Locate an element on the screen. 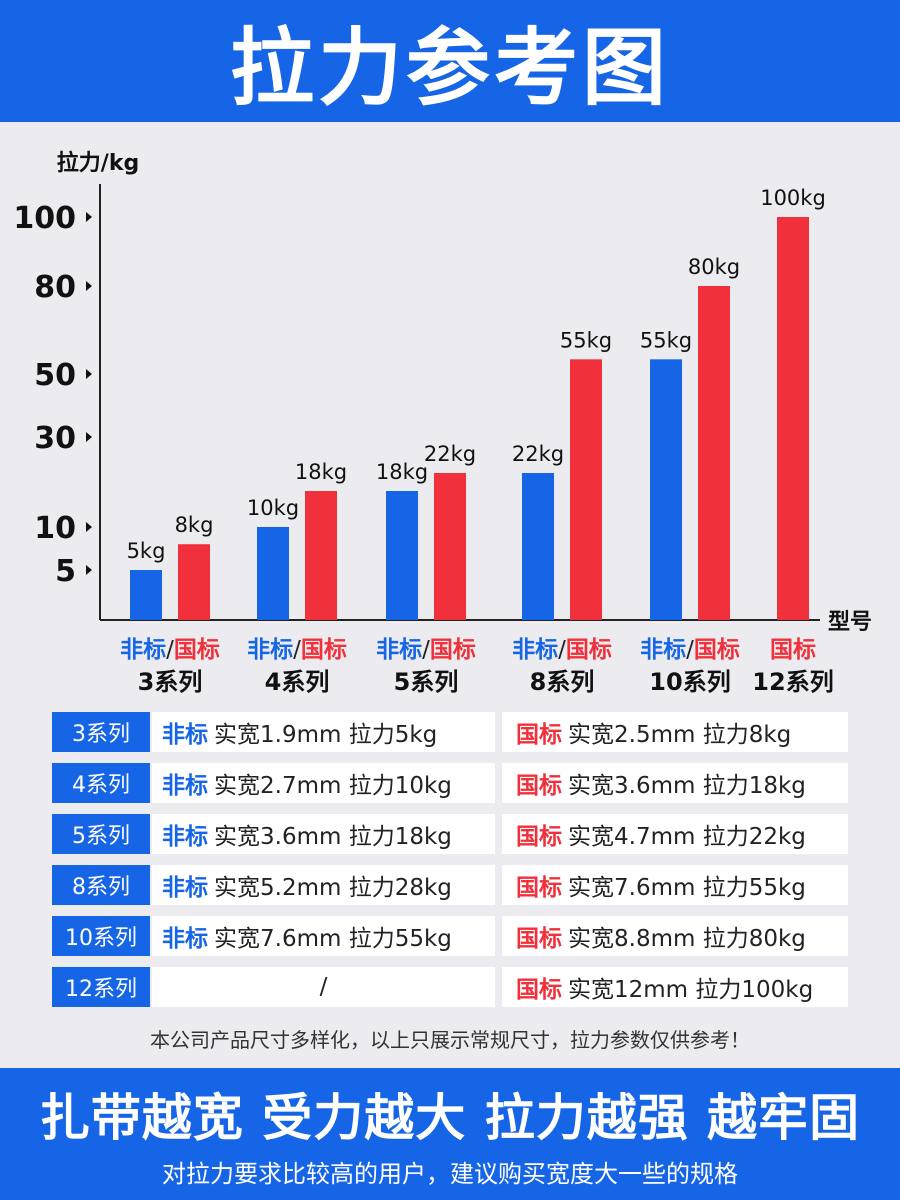  spec-row: 8系列 非标 实宽5.2mm 拉力28kg 国标 实宽7.6mm 拉力55kg is located at coordinates (450, 885).